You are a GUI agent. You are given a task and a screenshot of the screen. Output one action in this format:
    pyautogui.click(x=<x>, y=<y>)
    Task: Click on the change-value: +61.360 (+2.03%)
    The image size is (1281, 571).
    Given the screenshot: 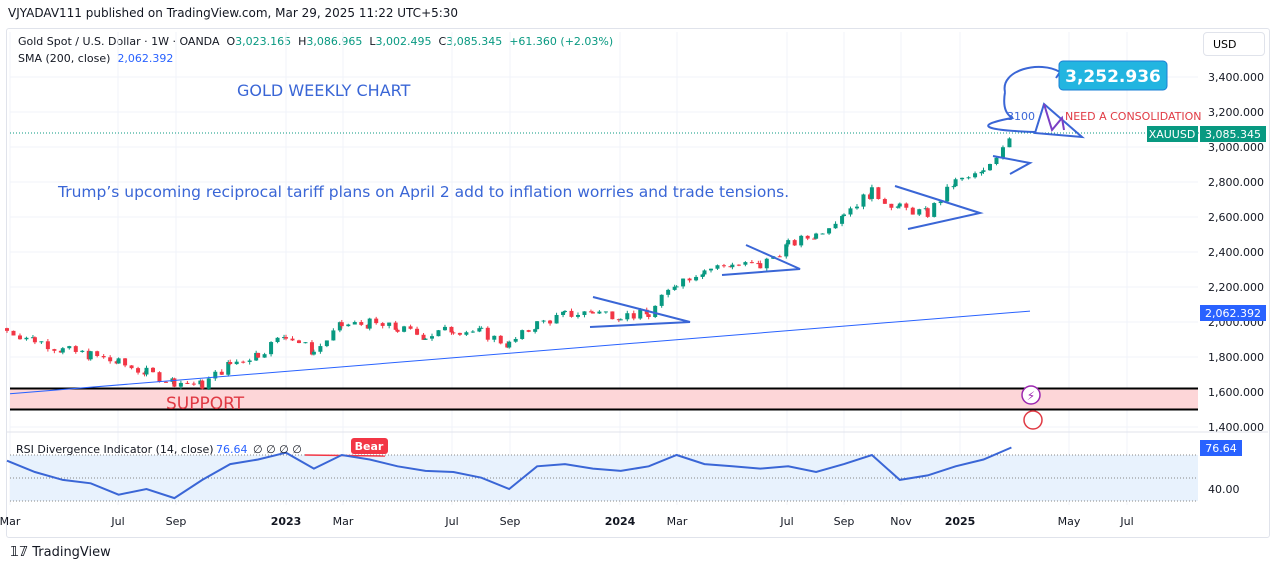 What is the action you would take?
    pyautogui.click(x=561, y=41)
    